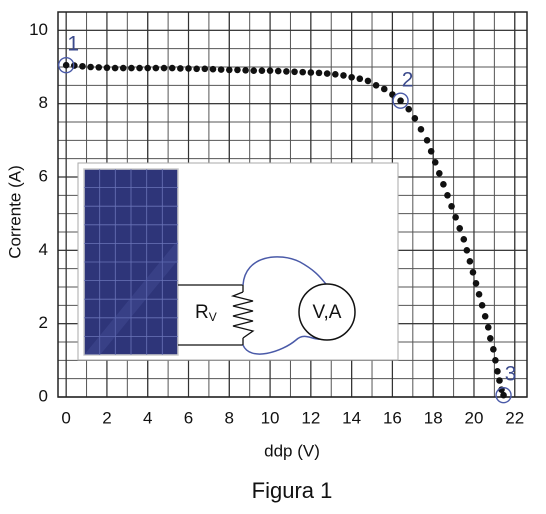  I want to click on x-axis-title: ddp (V), so click(292, 450).